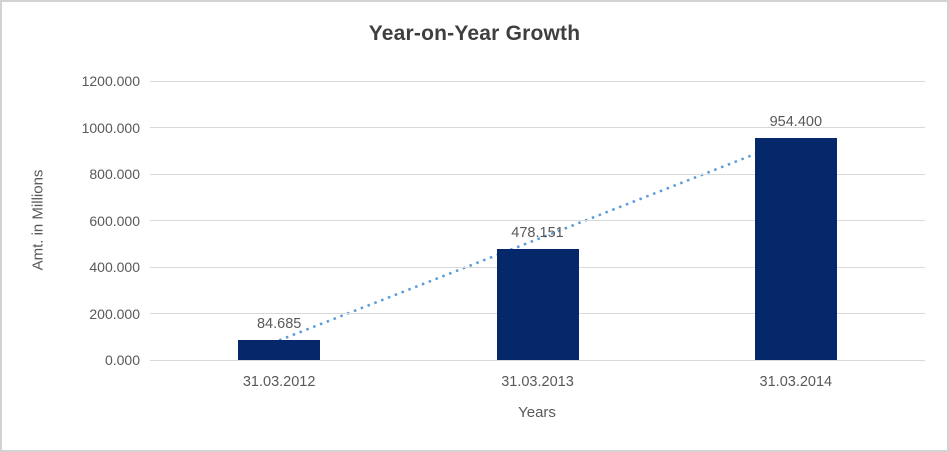 The height and width of the screenshot is (452, 949). Describe the element at coordinates (796, 382) in the screenshot. I see `x-axis-tick-label: 31.03.2014` at that location.